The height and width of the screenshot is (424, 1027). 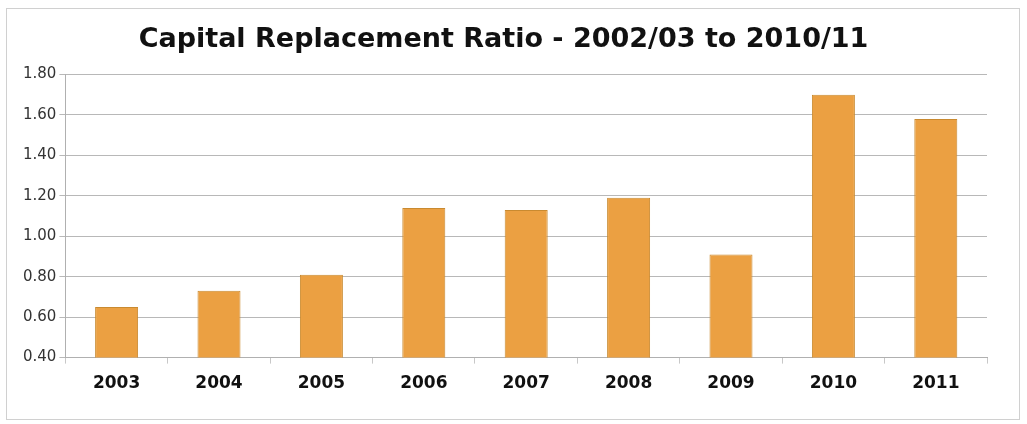 I want to click on x-tick-label: 2005, so click(x=321, y=382).